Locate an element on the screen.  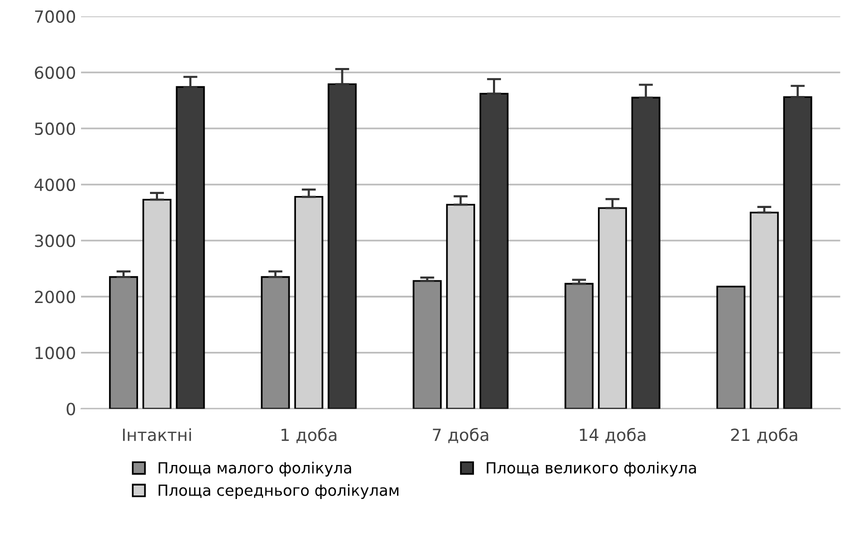
legend-label: Площа малого фолікула is located at coordinates (255, 469).